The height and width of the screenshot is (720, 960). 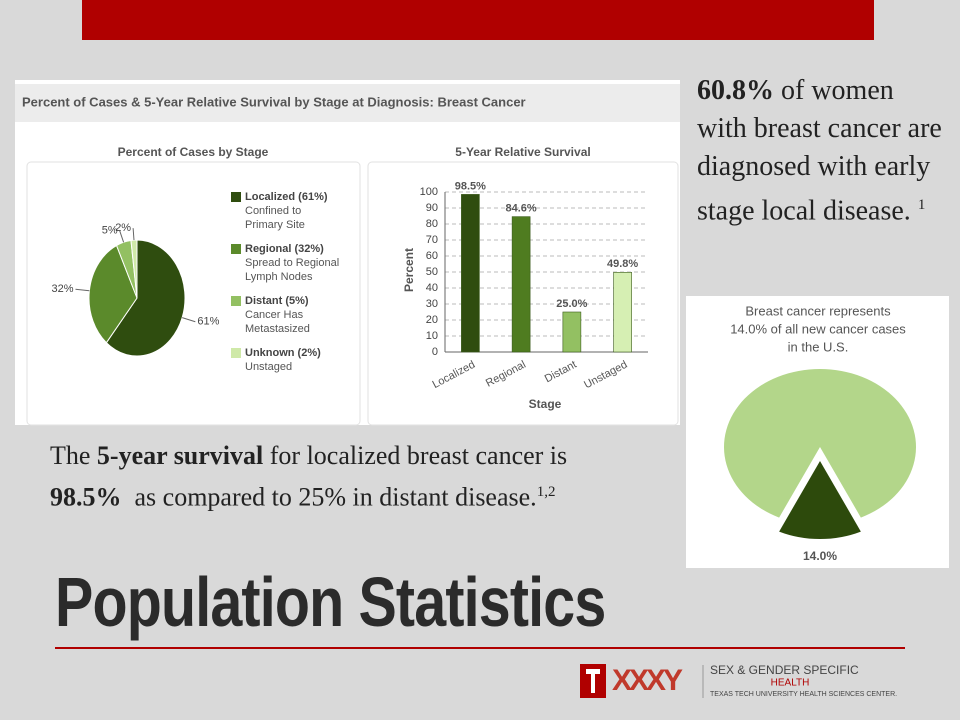 I want to click on y-tick-label: 40, so click(x=432, y=288).